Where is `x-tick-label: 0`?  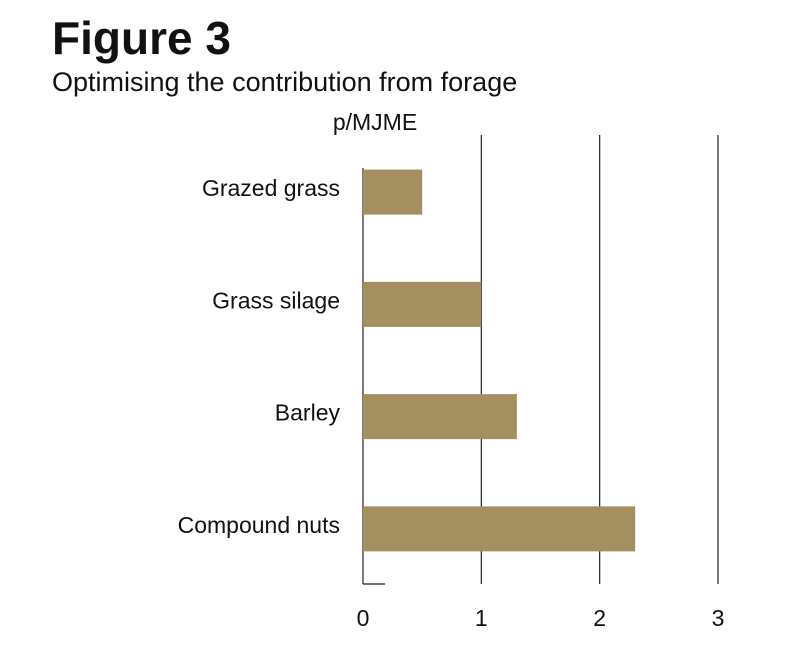 x-tick-label: 0 is located at coordinates (363, 618).